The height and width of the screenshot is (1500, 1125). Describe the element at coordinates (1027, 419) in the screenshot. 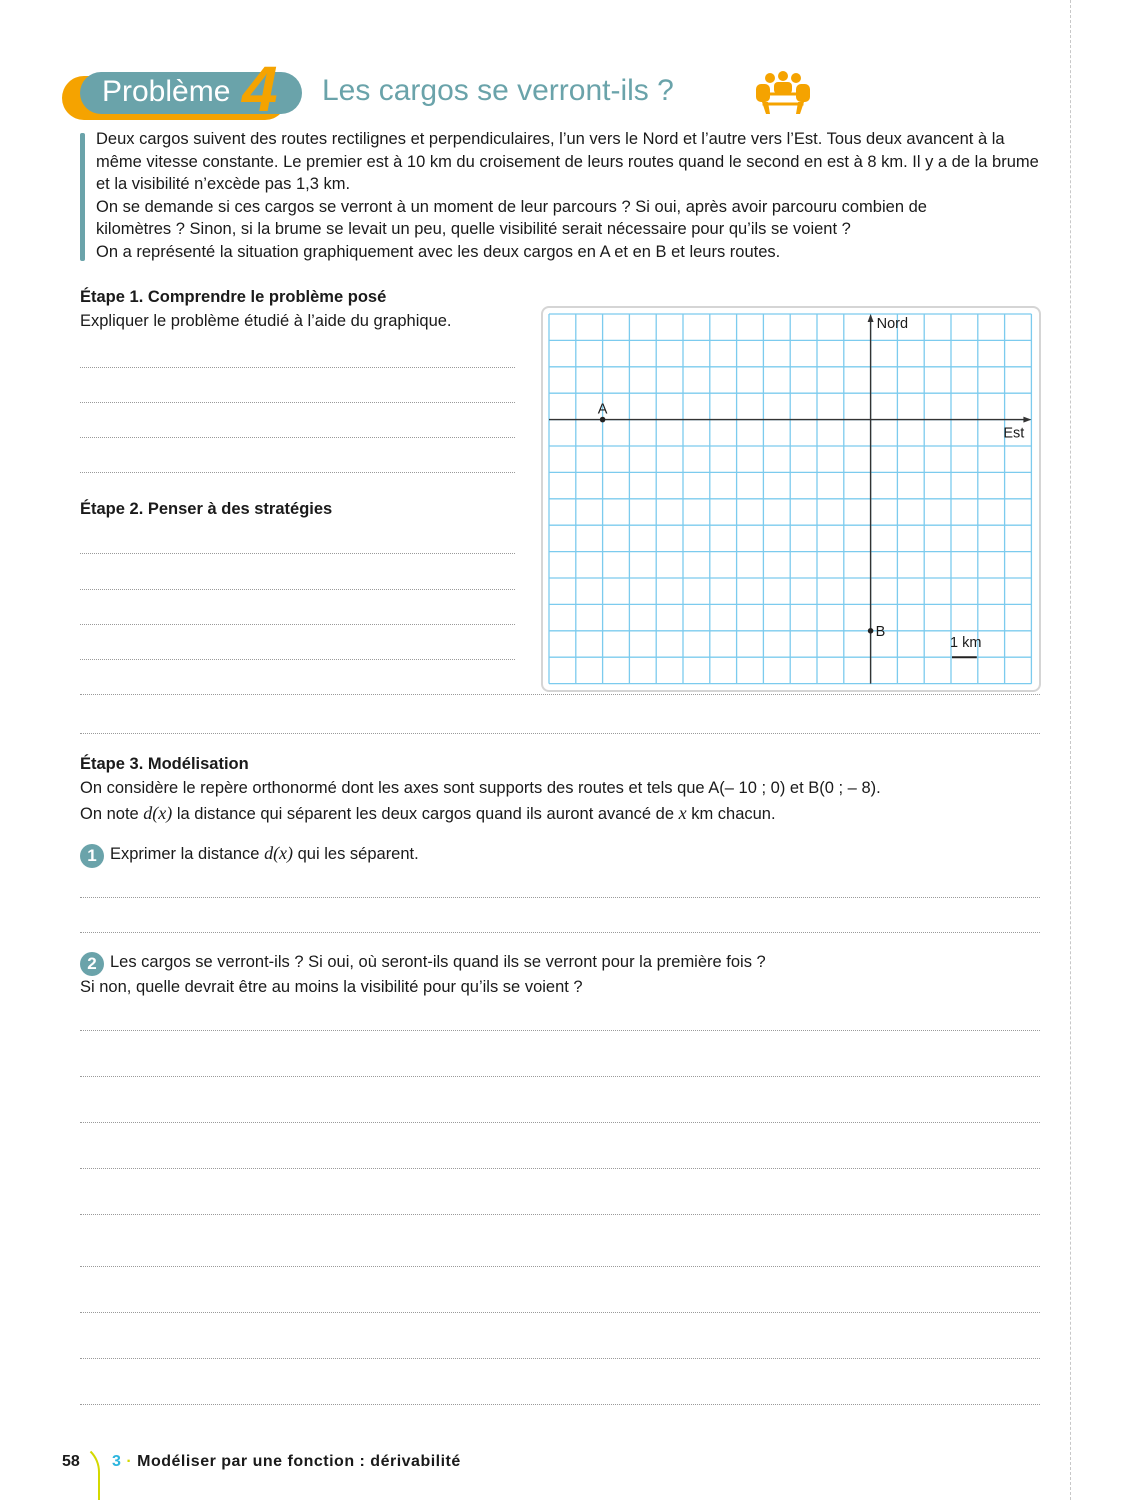

I see `east-arrow-icon` at that location.